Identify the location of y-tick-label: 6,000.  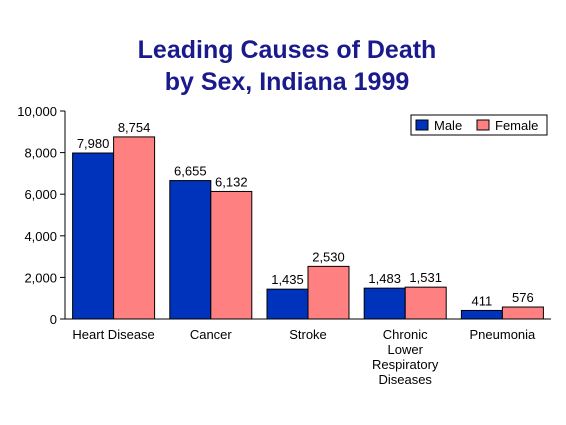
(40, 194).